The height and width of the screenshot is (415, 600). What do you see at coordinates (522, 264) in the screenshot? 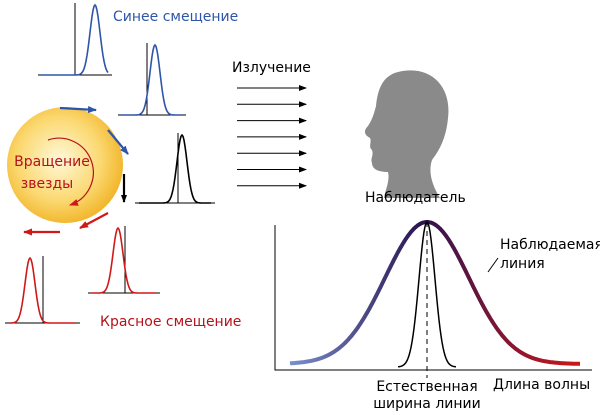
I see `observed-label: линия` at bounding box center [522, 264].